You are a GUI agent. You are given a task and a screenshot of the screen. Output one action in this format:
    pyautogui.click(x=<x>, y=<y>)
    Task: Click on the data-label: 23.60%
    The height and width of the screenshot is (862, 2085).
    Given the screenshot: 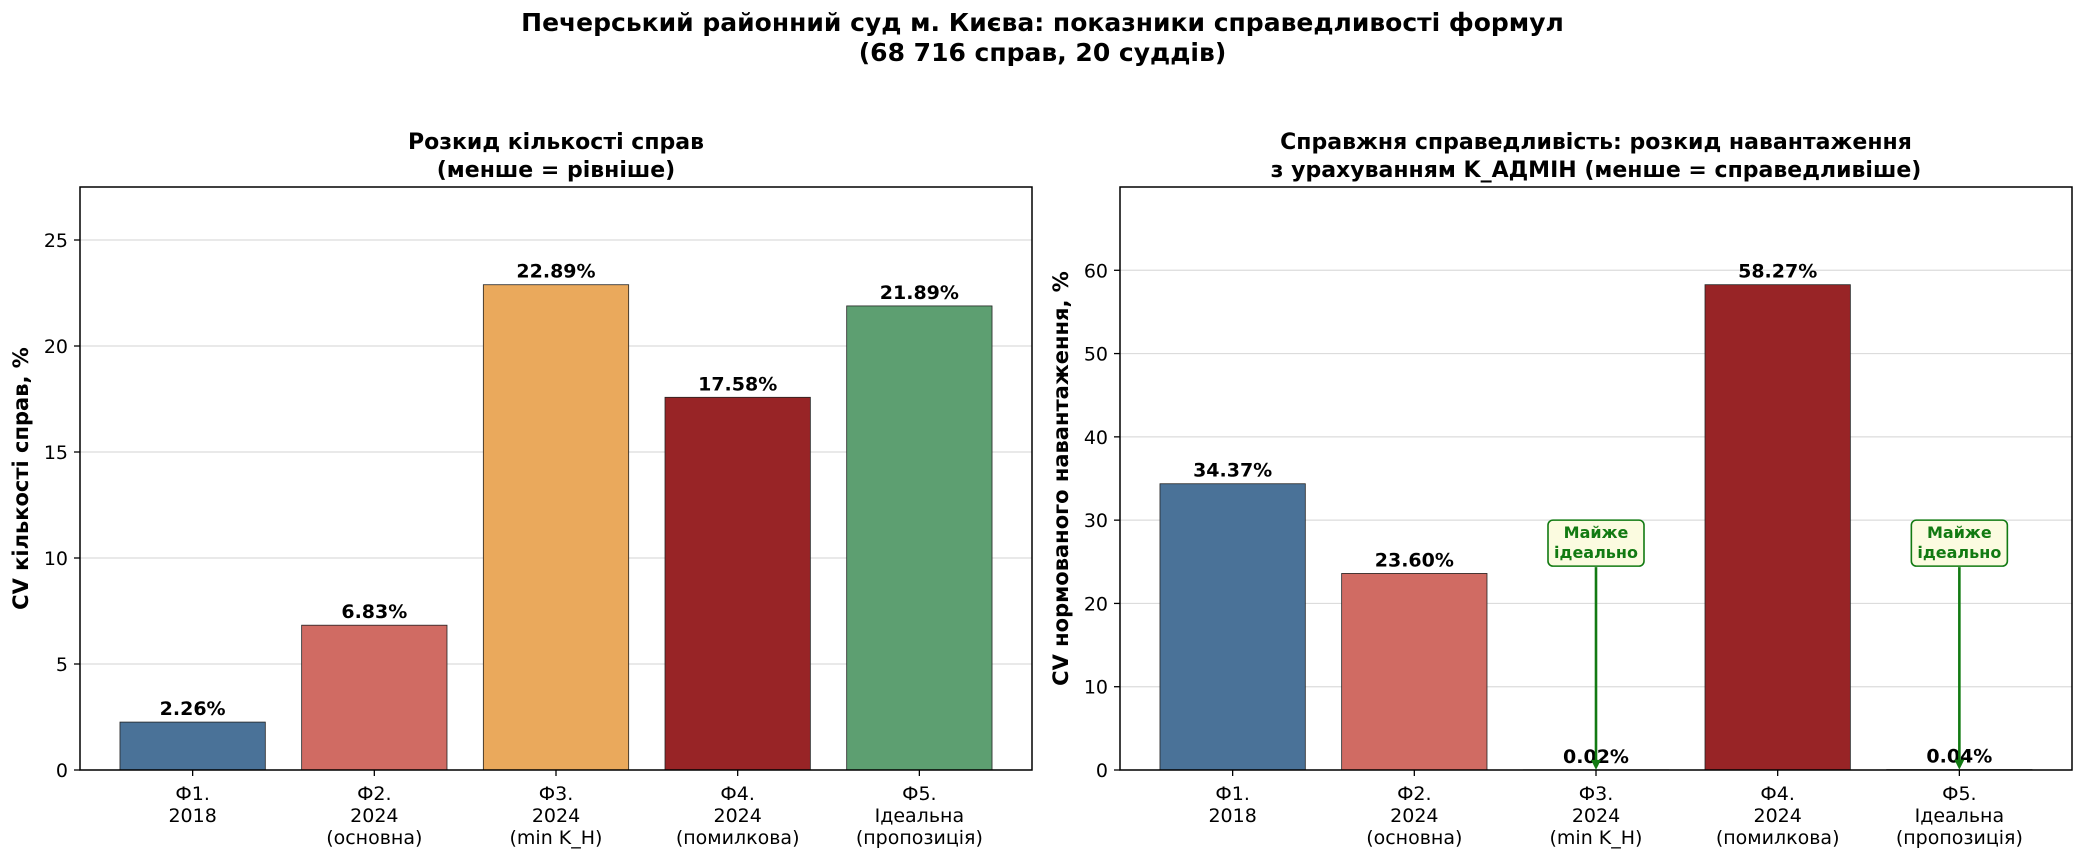 What is the action you would take?
    pyautogui.click(x=1414, y=560)
    